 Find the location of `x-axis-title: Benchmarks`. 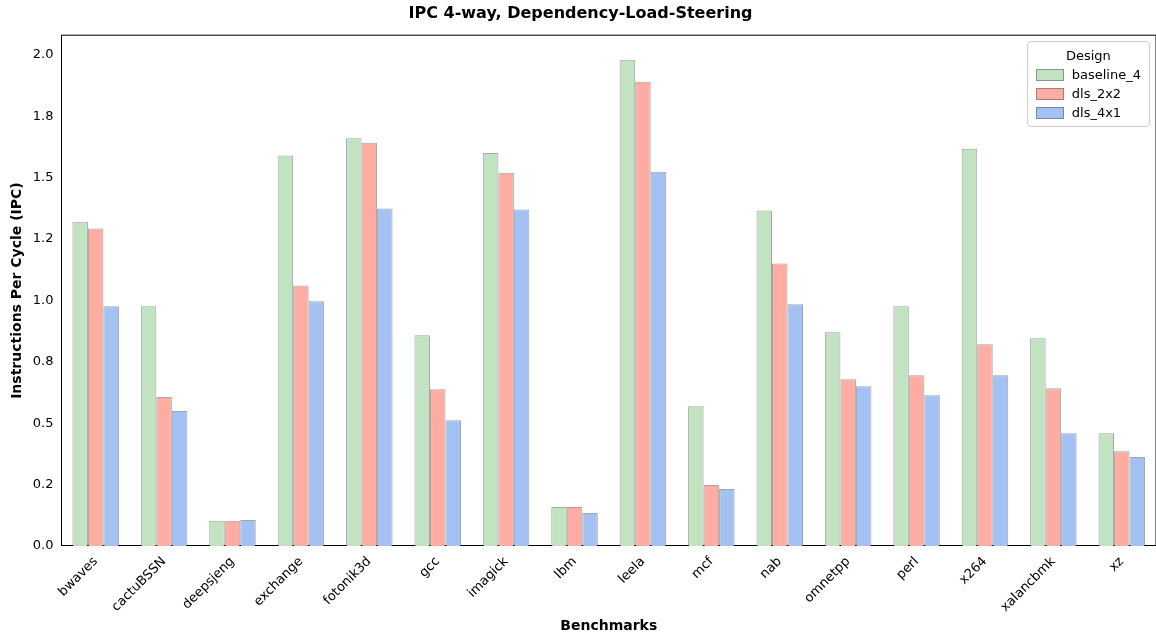

x-axis-title: Benchmarks is located at coordinates (609, 625).